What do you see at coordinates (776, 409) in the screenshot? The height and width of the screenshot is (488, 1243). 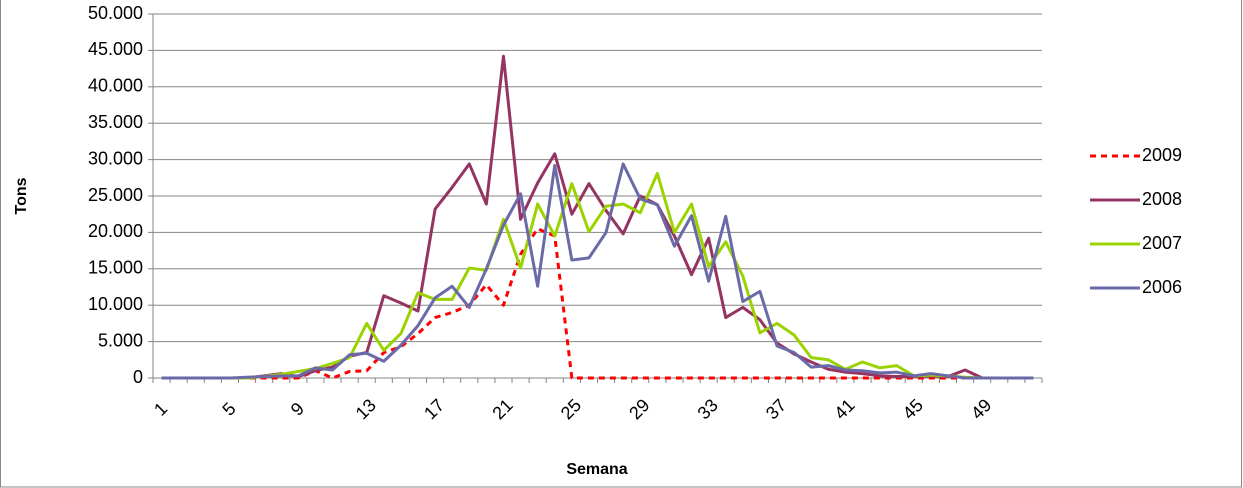 I see `x-tick-label: 37` at bounding box center [776, 409].